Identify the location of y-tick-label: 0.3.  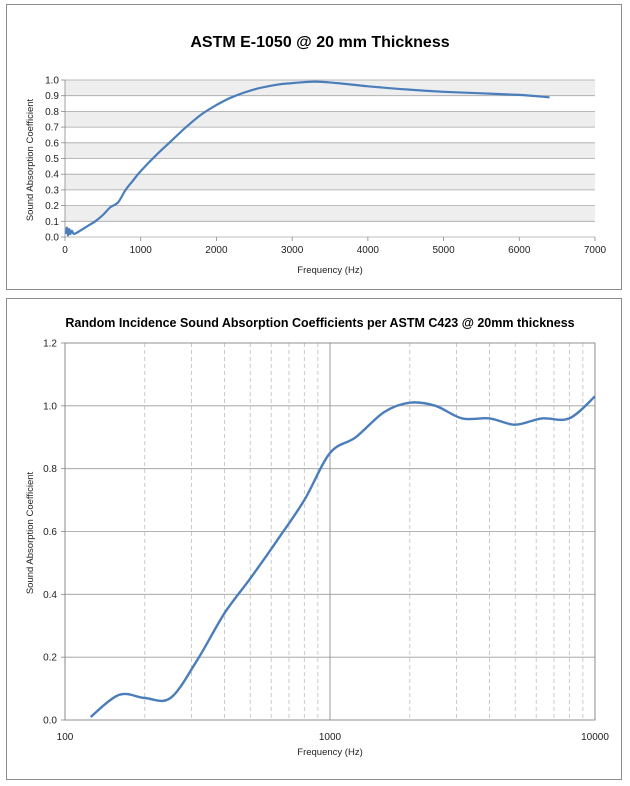
(52, 190).